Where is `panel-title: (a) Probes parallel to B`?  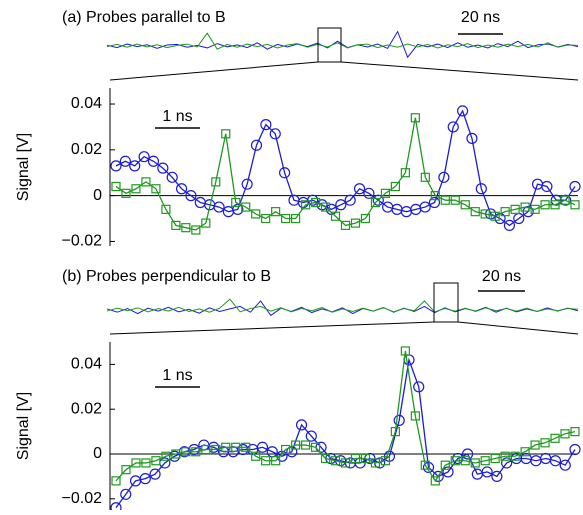 panel-title: (a) Probes parallel to B is located at coordinates (144, 17).